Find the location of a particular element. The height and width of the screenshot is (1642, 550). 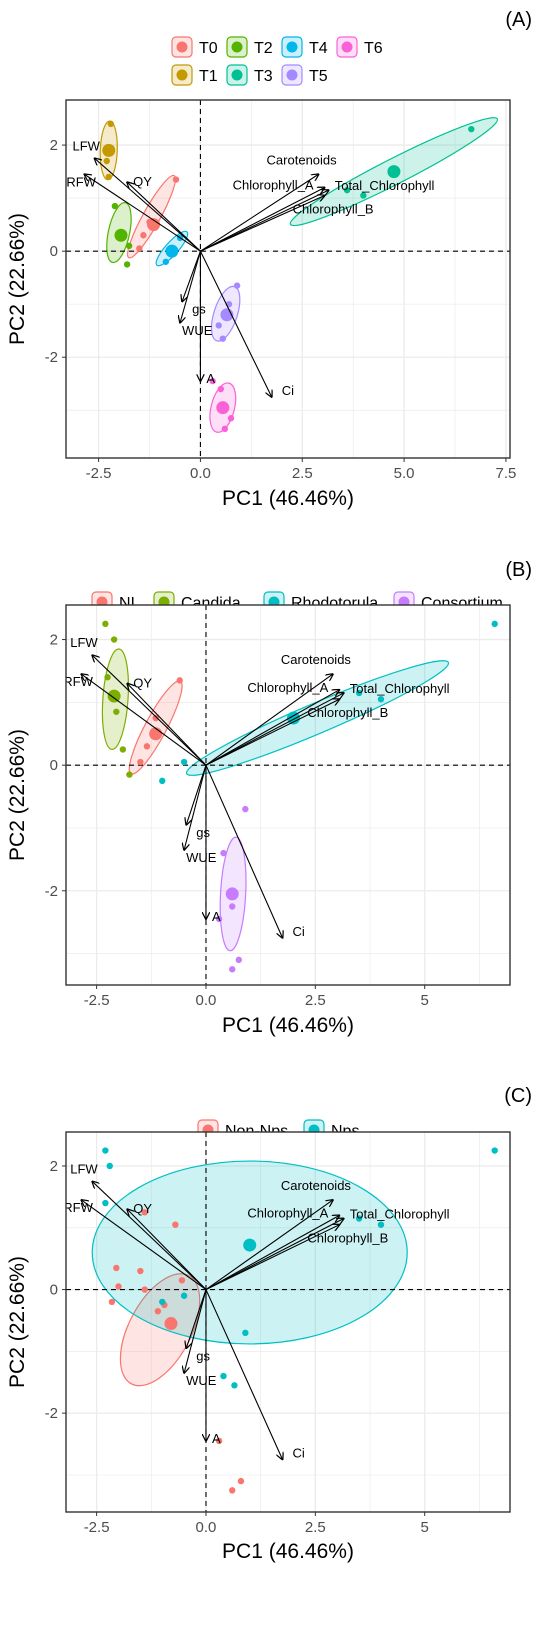

point-t0 is located at coordinates (139, 248).